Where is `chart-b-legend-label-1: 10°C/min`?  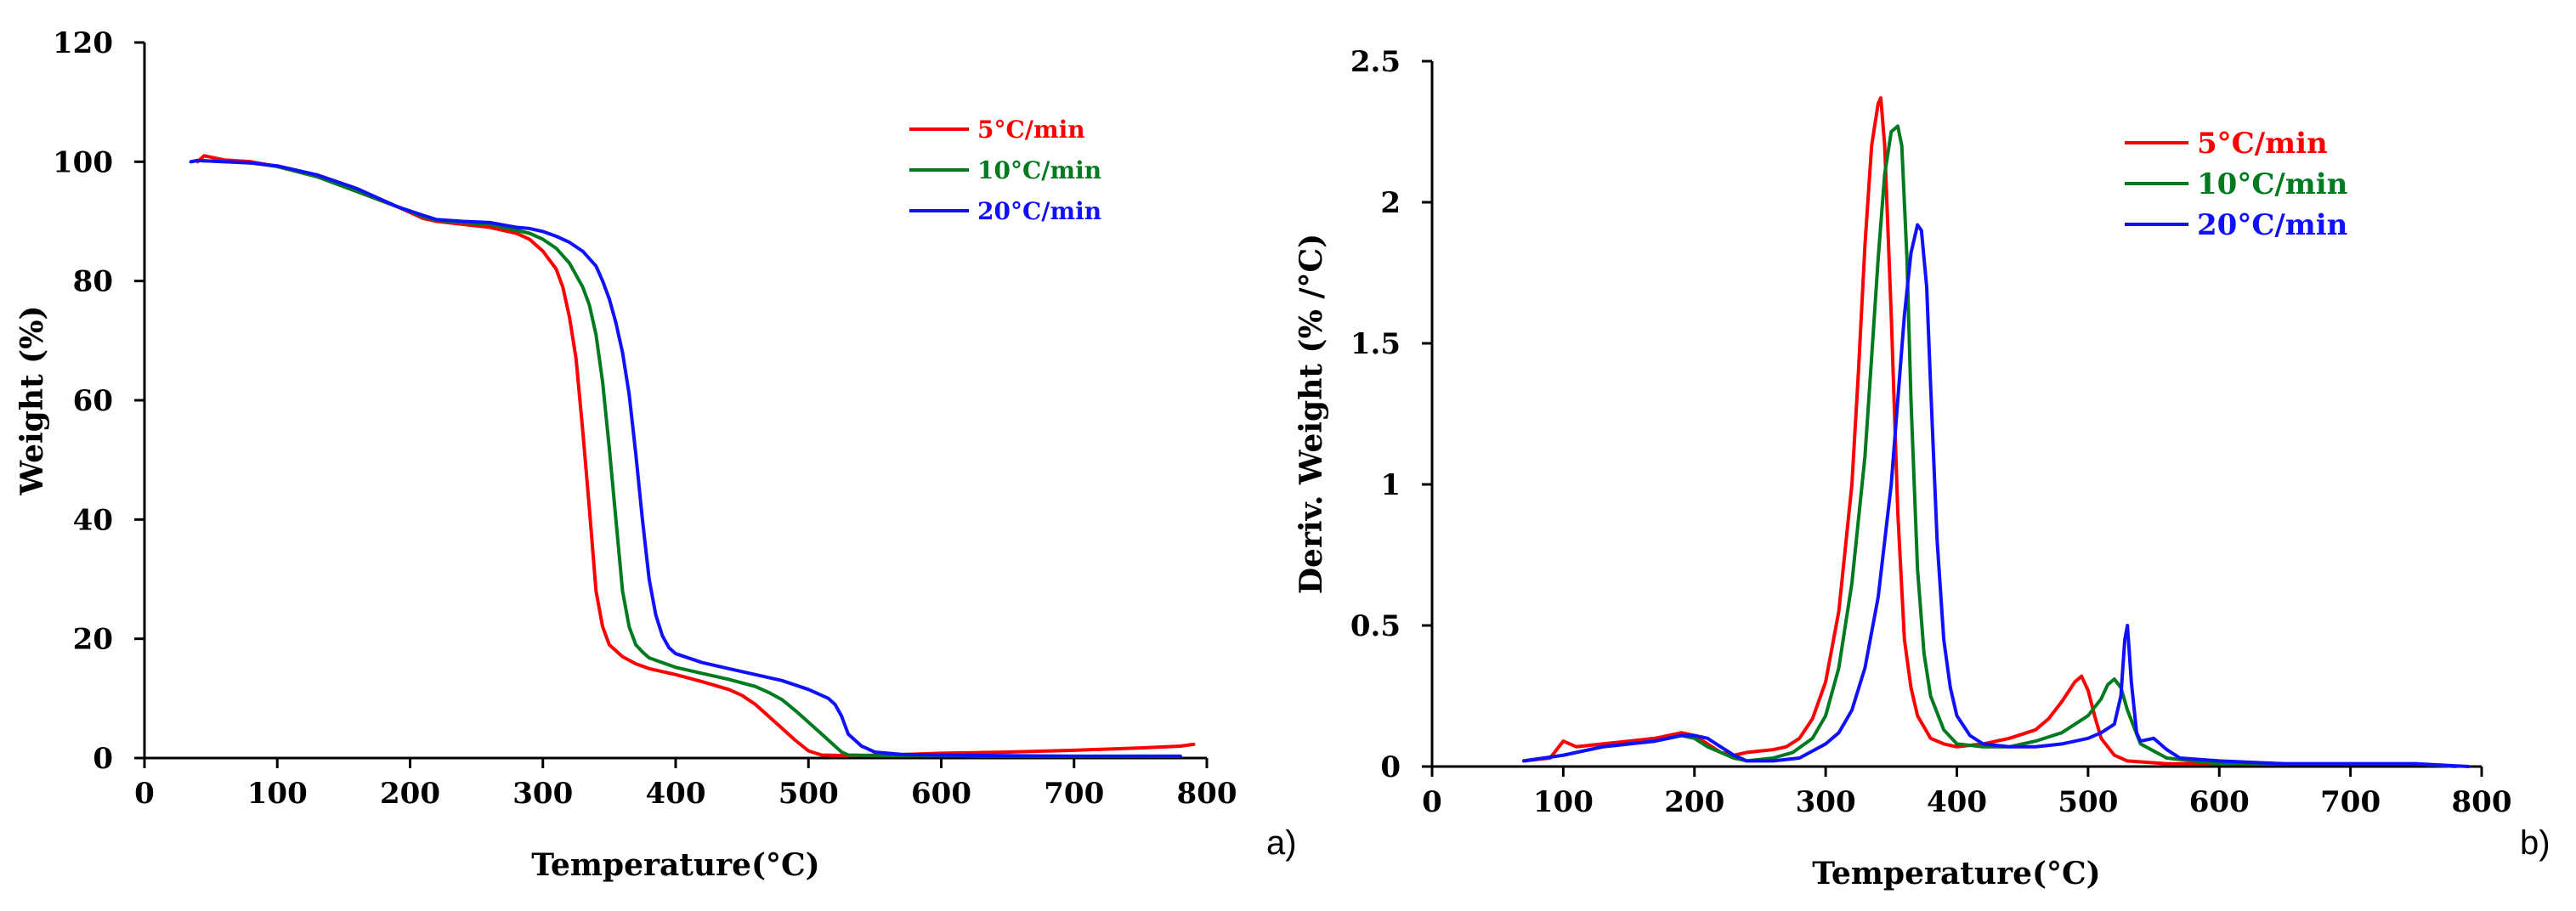 chart-b-legend-label-1: 10°C/min is located at coordinates (2272, 184).